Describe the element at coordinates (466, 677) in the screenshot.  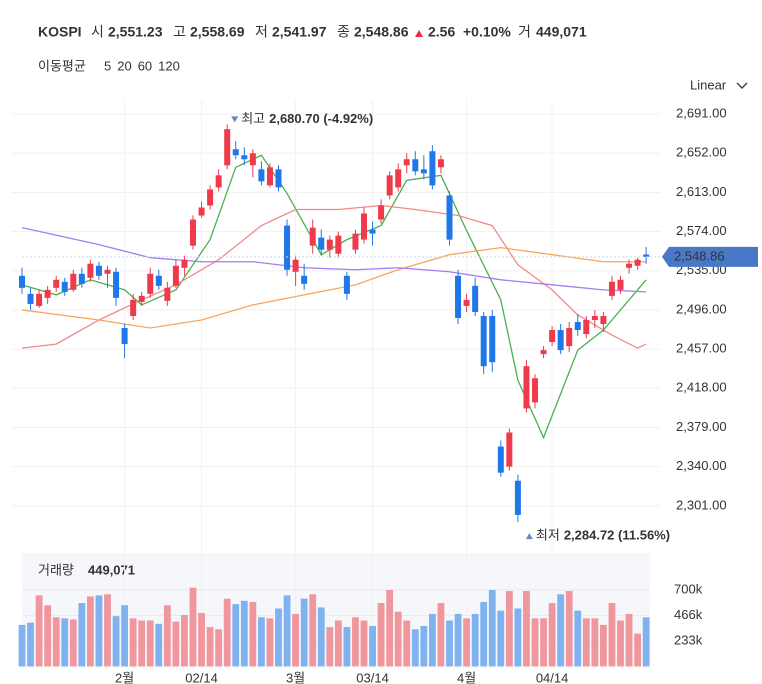
I see `x-tick-label: 4월` at that location.